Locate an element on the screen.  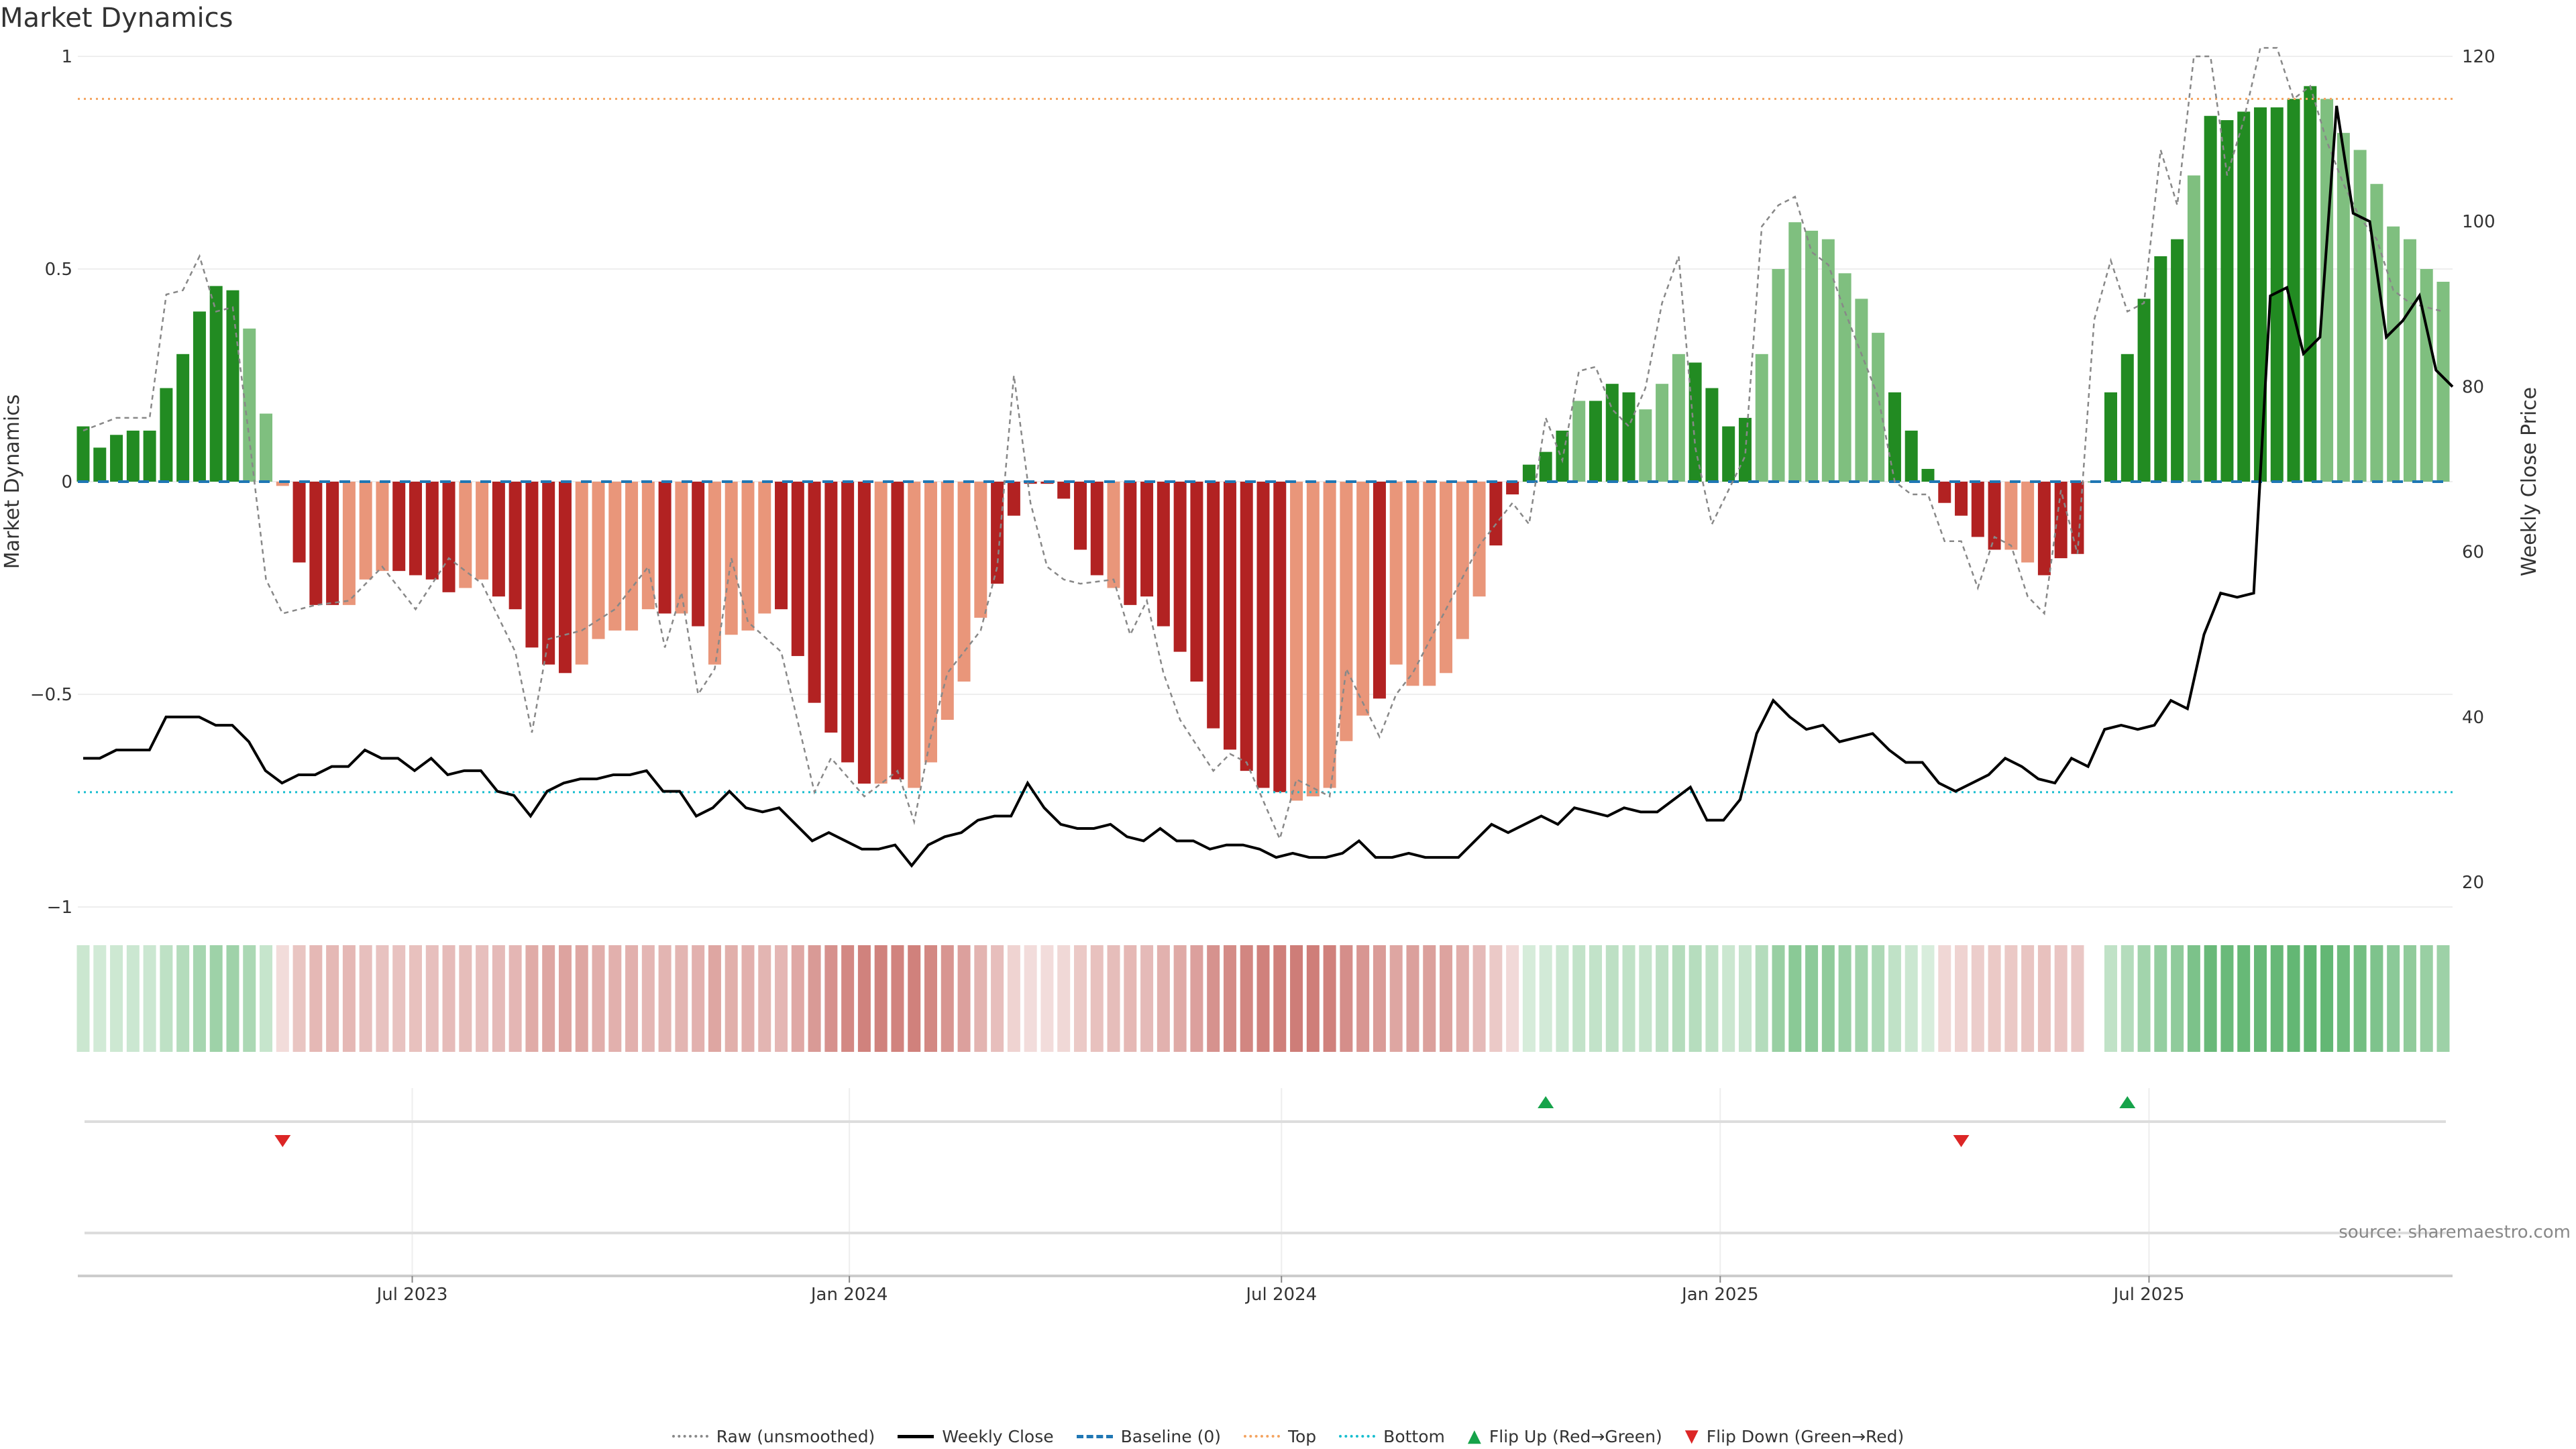
y-right-tick-label: 60 is located at coordinates (2473, 553).